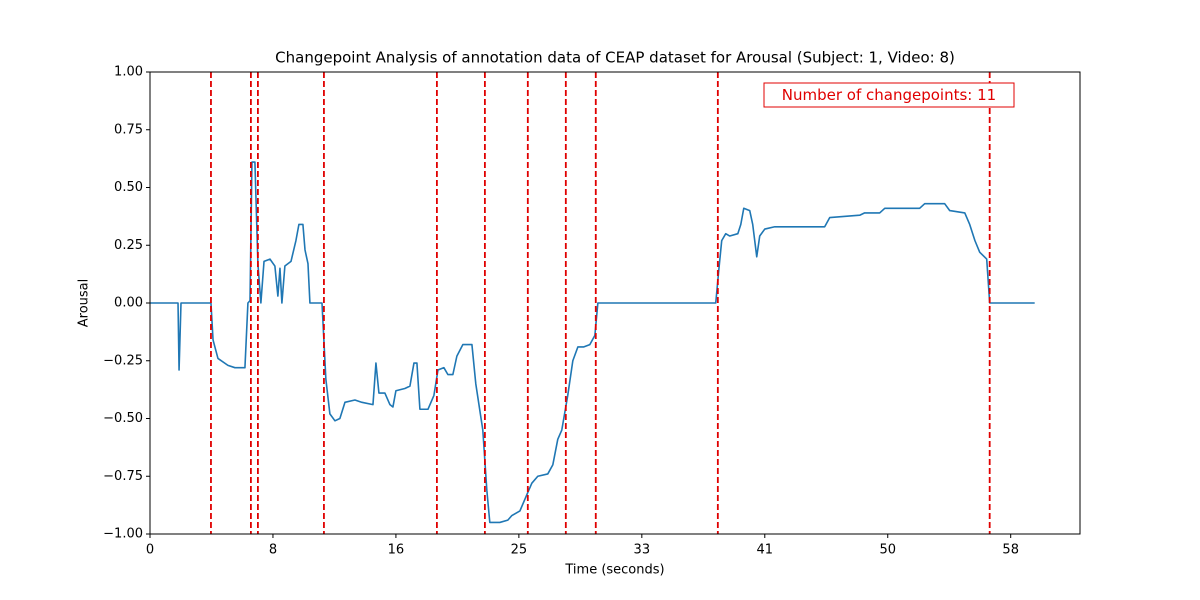 Image resolution: width=1200 pixels, height=600 pixels. What do you see at coordinates (128, 245) in the screenshot?
I see `y-tick-label: 0.25` at bounding box center [128, 245].